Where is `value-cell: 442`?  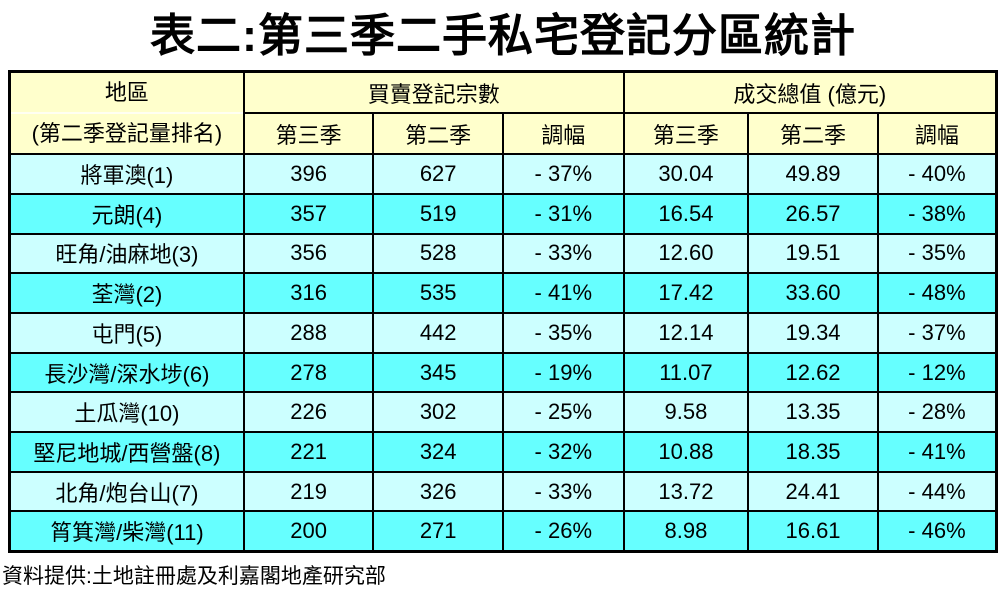
value-cell: 442 is located at coordinates (438, 333).